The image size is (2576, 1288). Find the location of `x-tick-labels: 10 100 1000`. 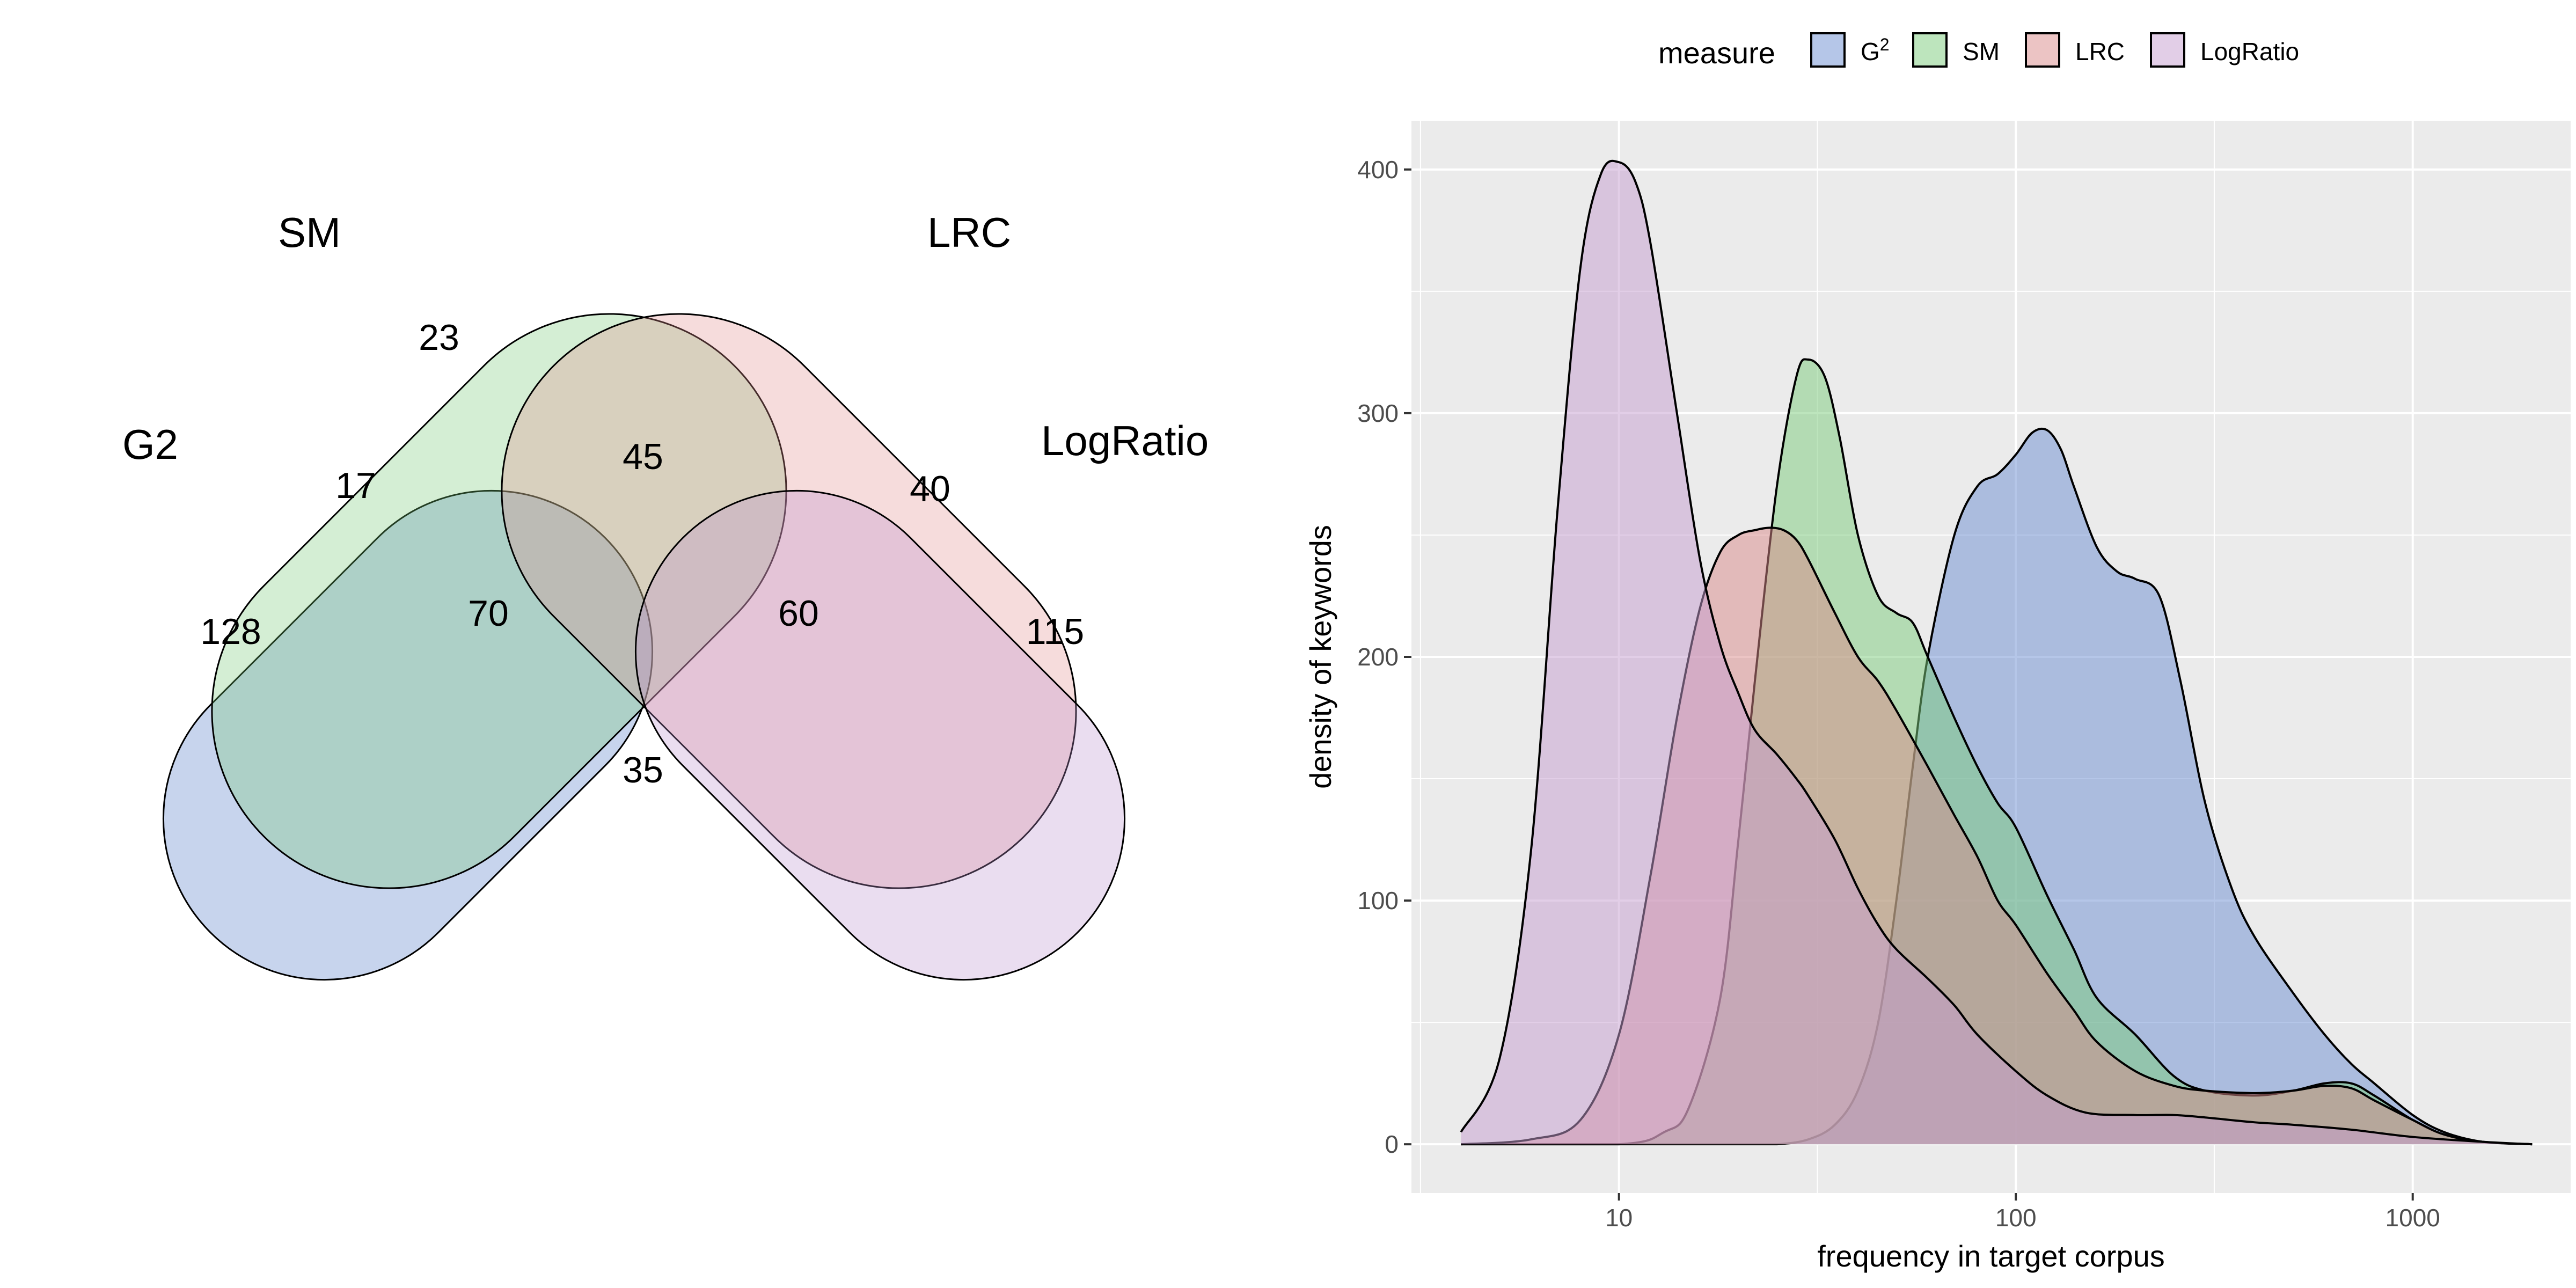

x-tick-labels: 10 100 1000 is located at coordinates (2022, 1218).